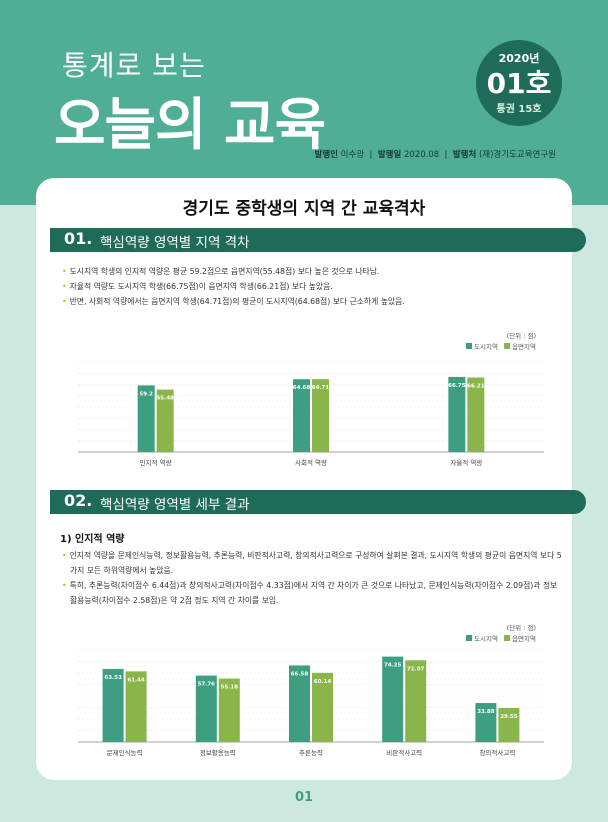 This screenshot has width=608, height=822. I want to click on x-tick-label: 인지적 역량, so click(156, 462).